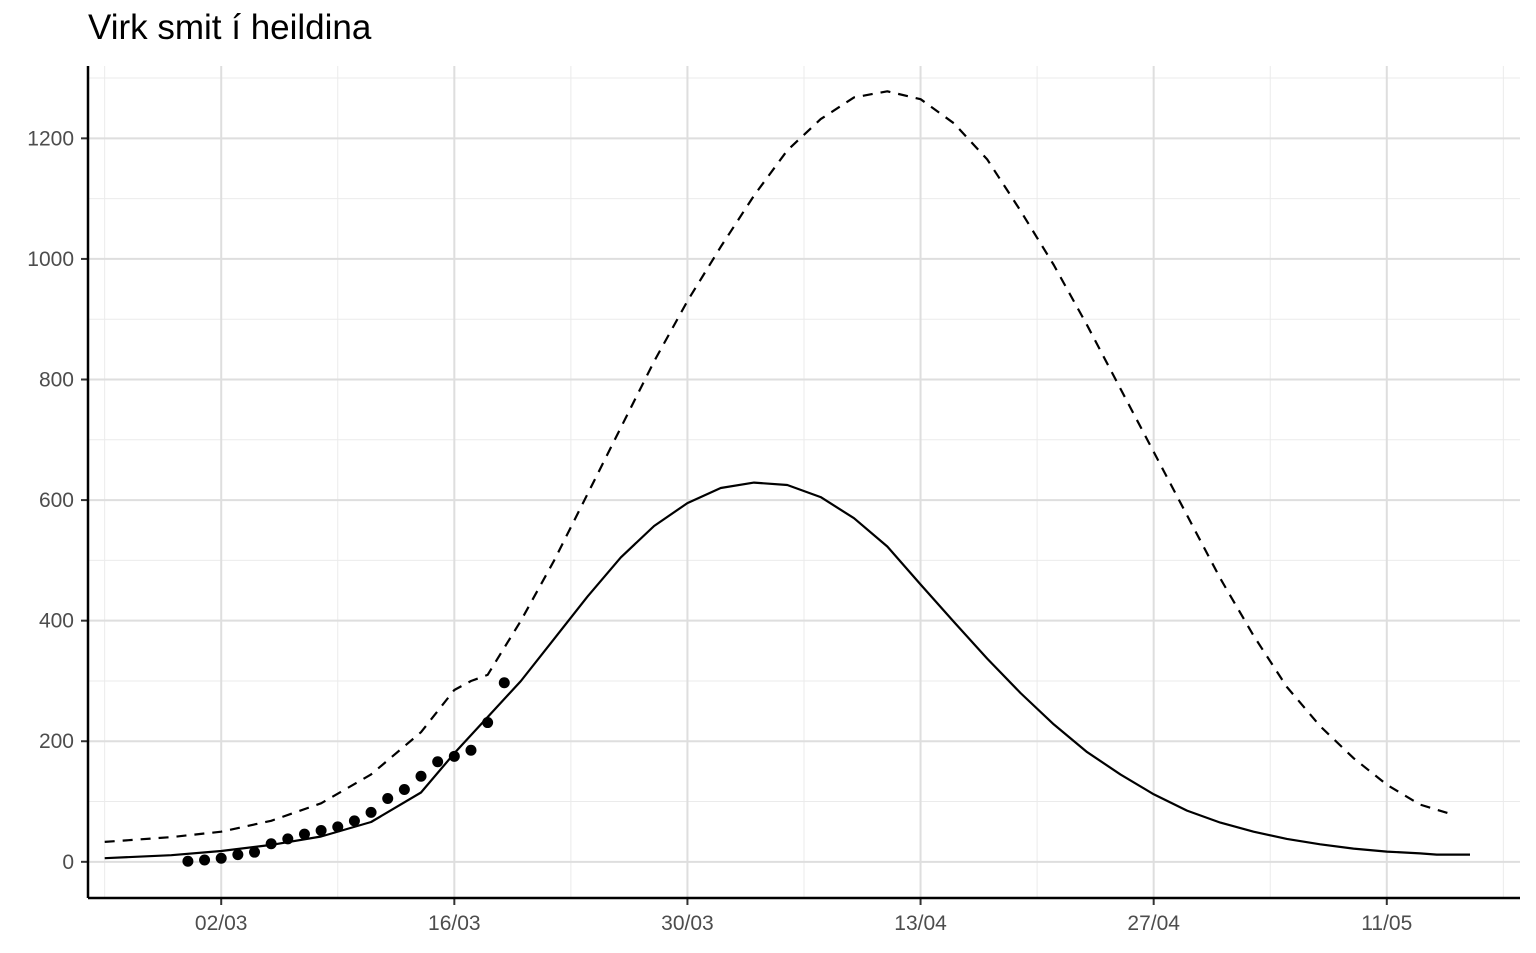 Image resolution: width=1536 pixels, height=953 pixels. I want to click on y-tick-label: 600, so click(56, 500).